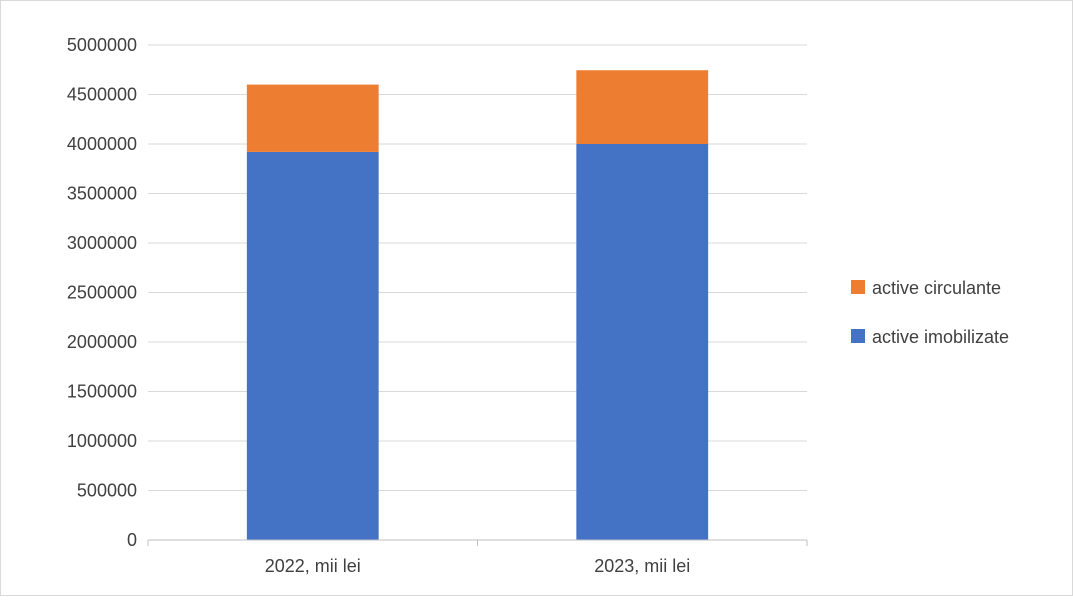 The image size is (1073, 600). I want to click on legend-item: active imobilizate, so click(930, 337).